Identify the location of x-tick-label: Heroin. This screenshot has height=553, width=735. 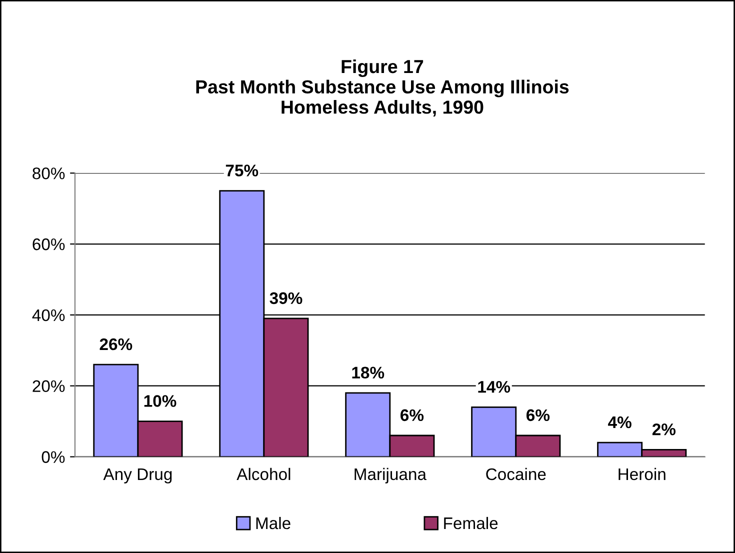
(642, 474).